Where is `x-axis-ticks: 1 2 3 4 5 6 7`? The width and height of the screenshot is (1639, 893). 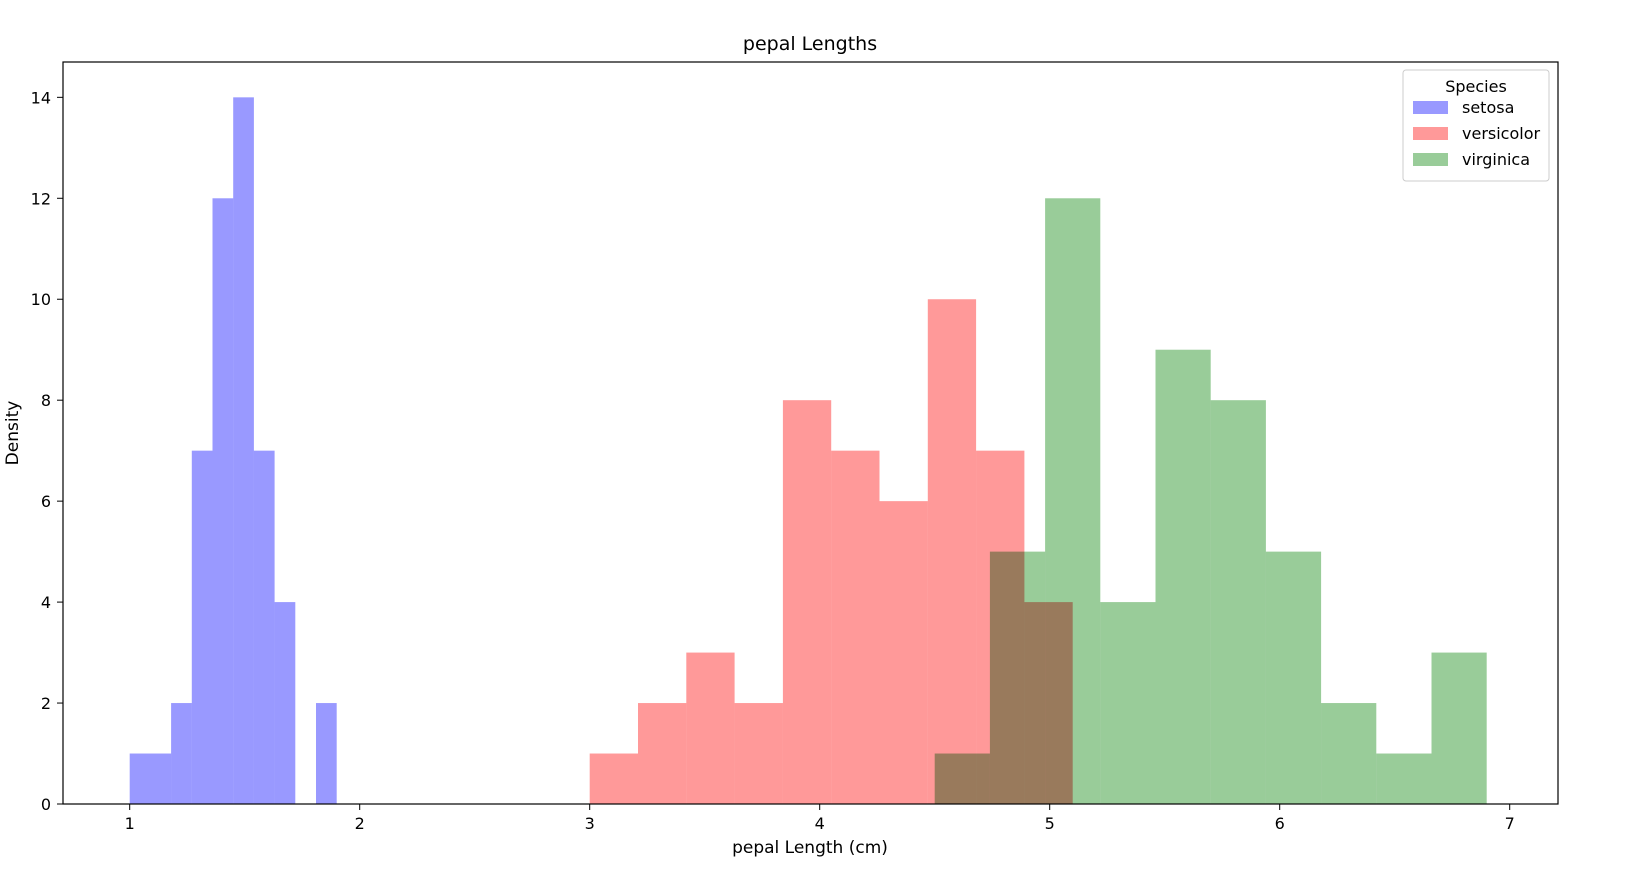 x-axis-ticks: 1 2 3 4 5 6 7 is located at coordinates (820, 818).